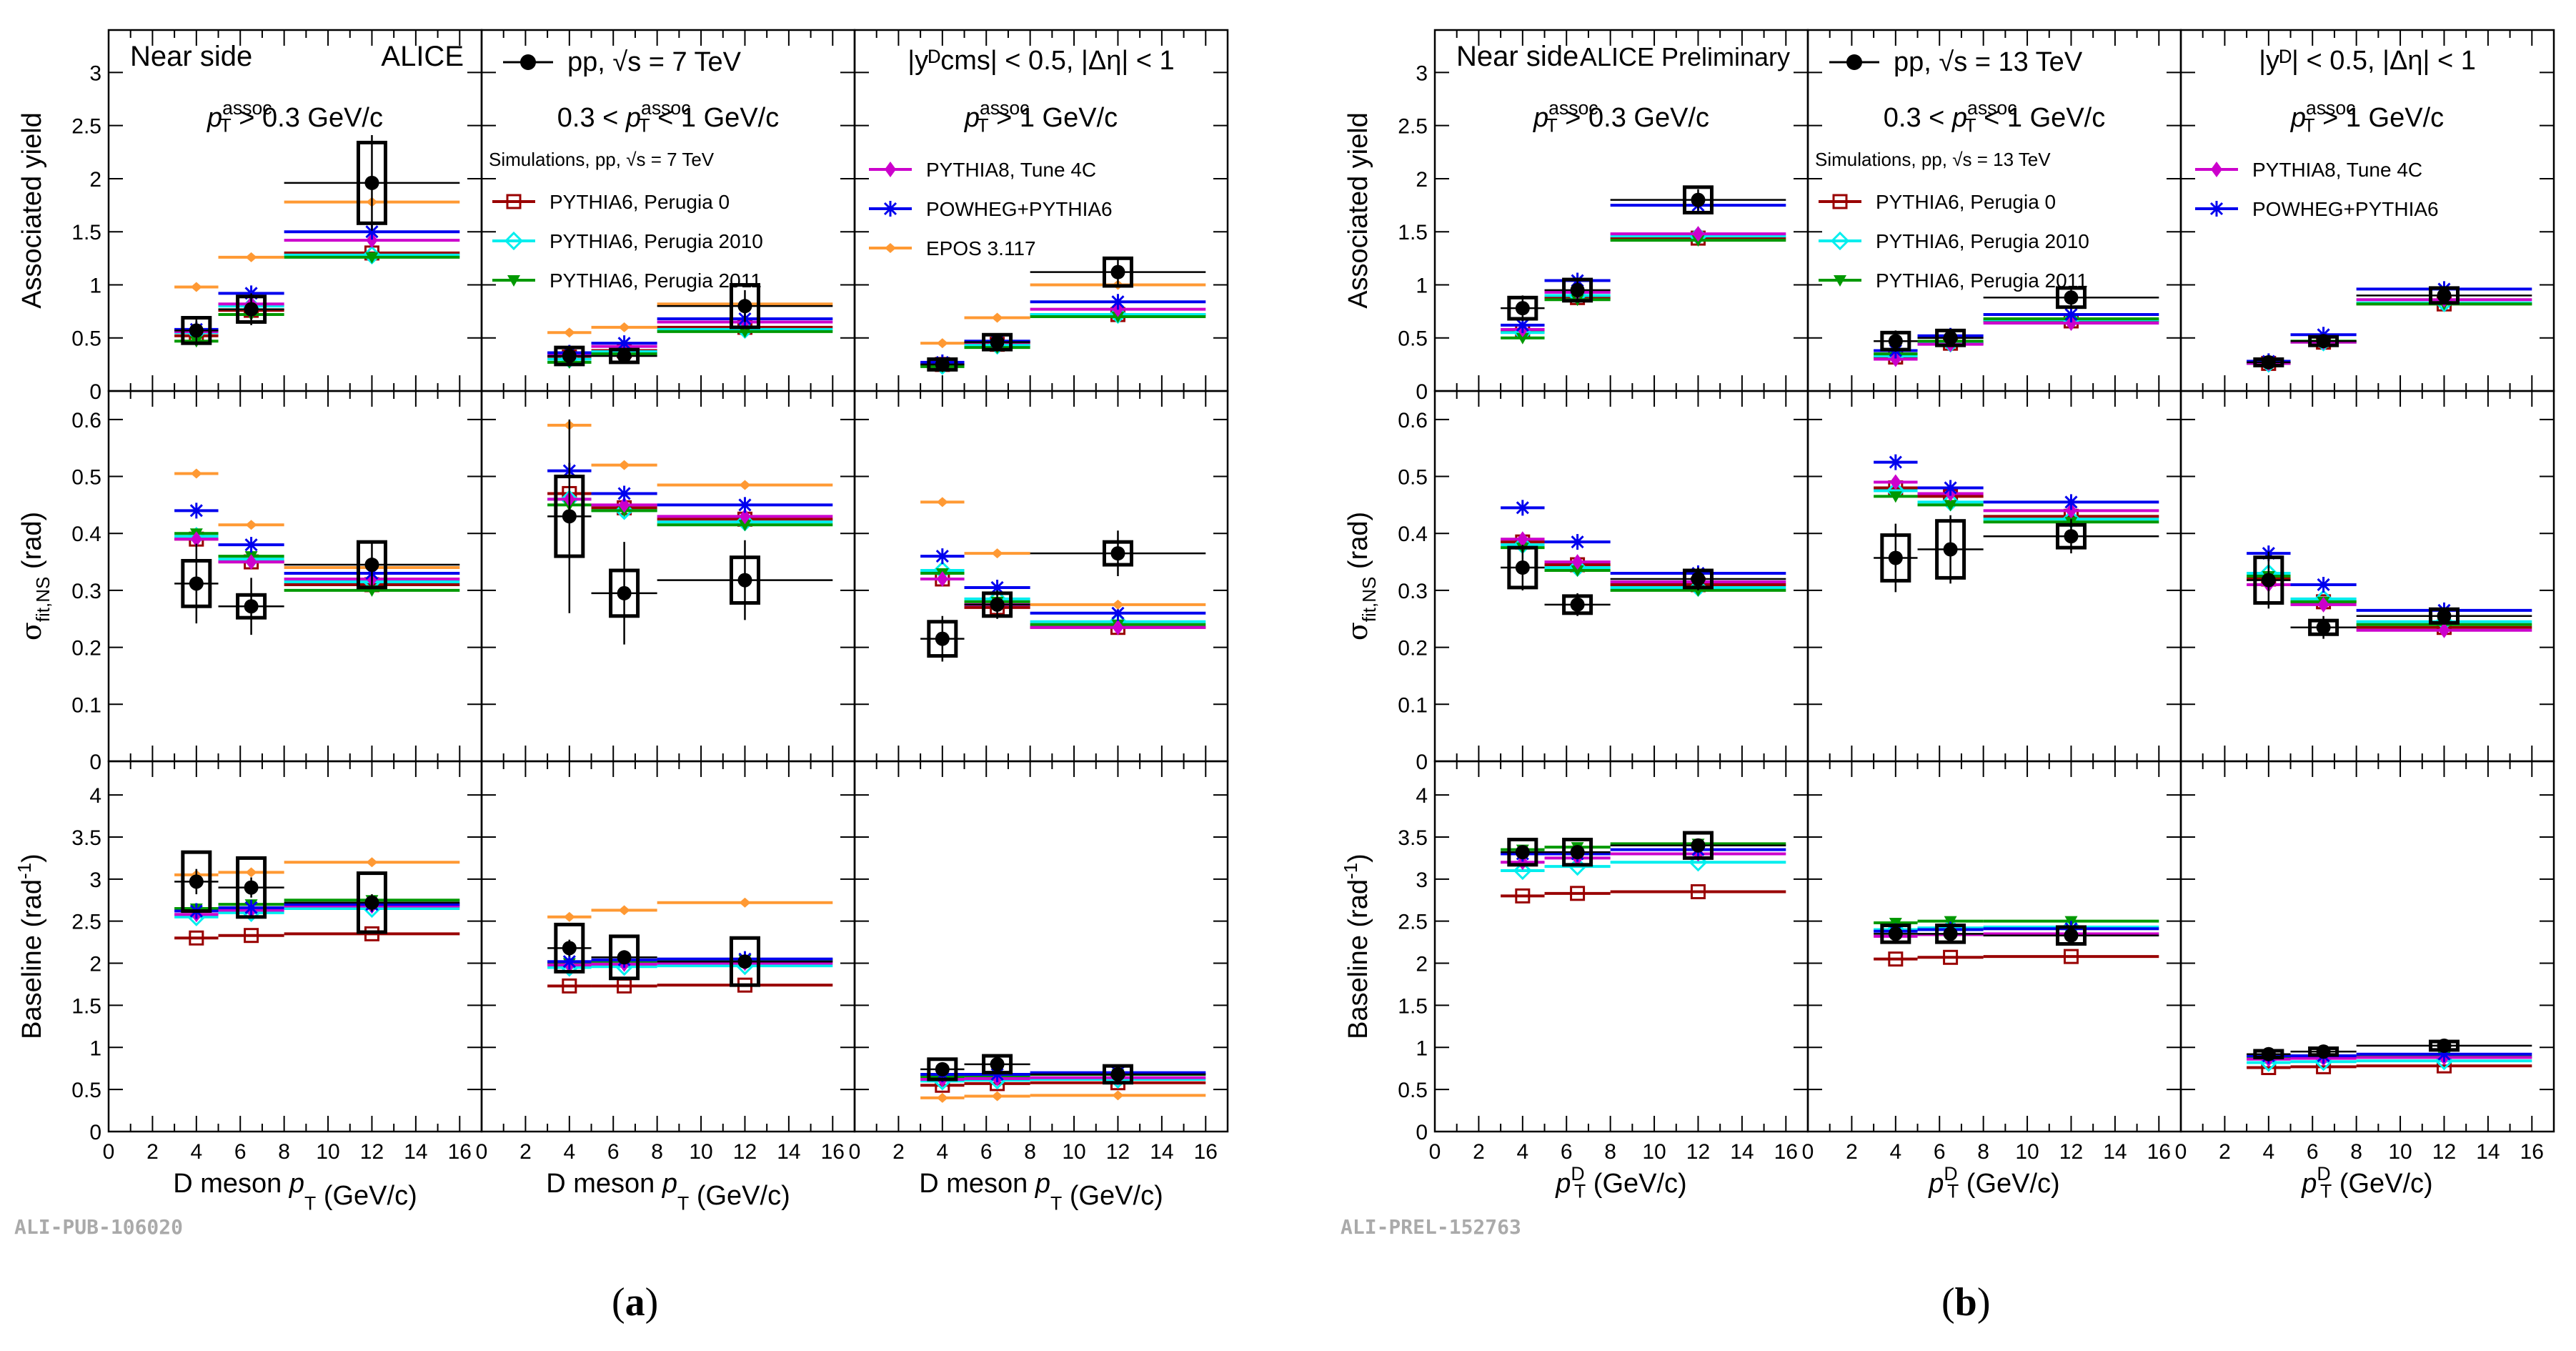 The width and height of the screenshot is (2576, 1351). I want to click on chart-panel: 0 0.1 0.2 0.3 0.4 0.5 0.6, so click(1603, 582).